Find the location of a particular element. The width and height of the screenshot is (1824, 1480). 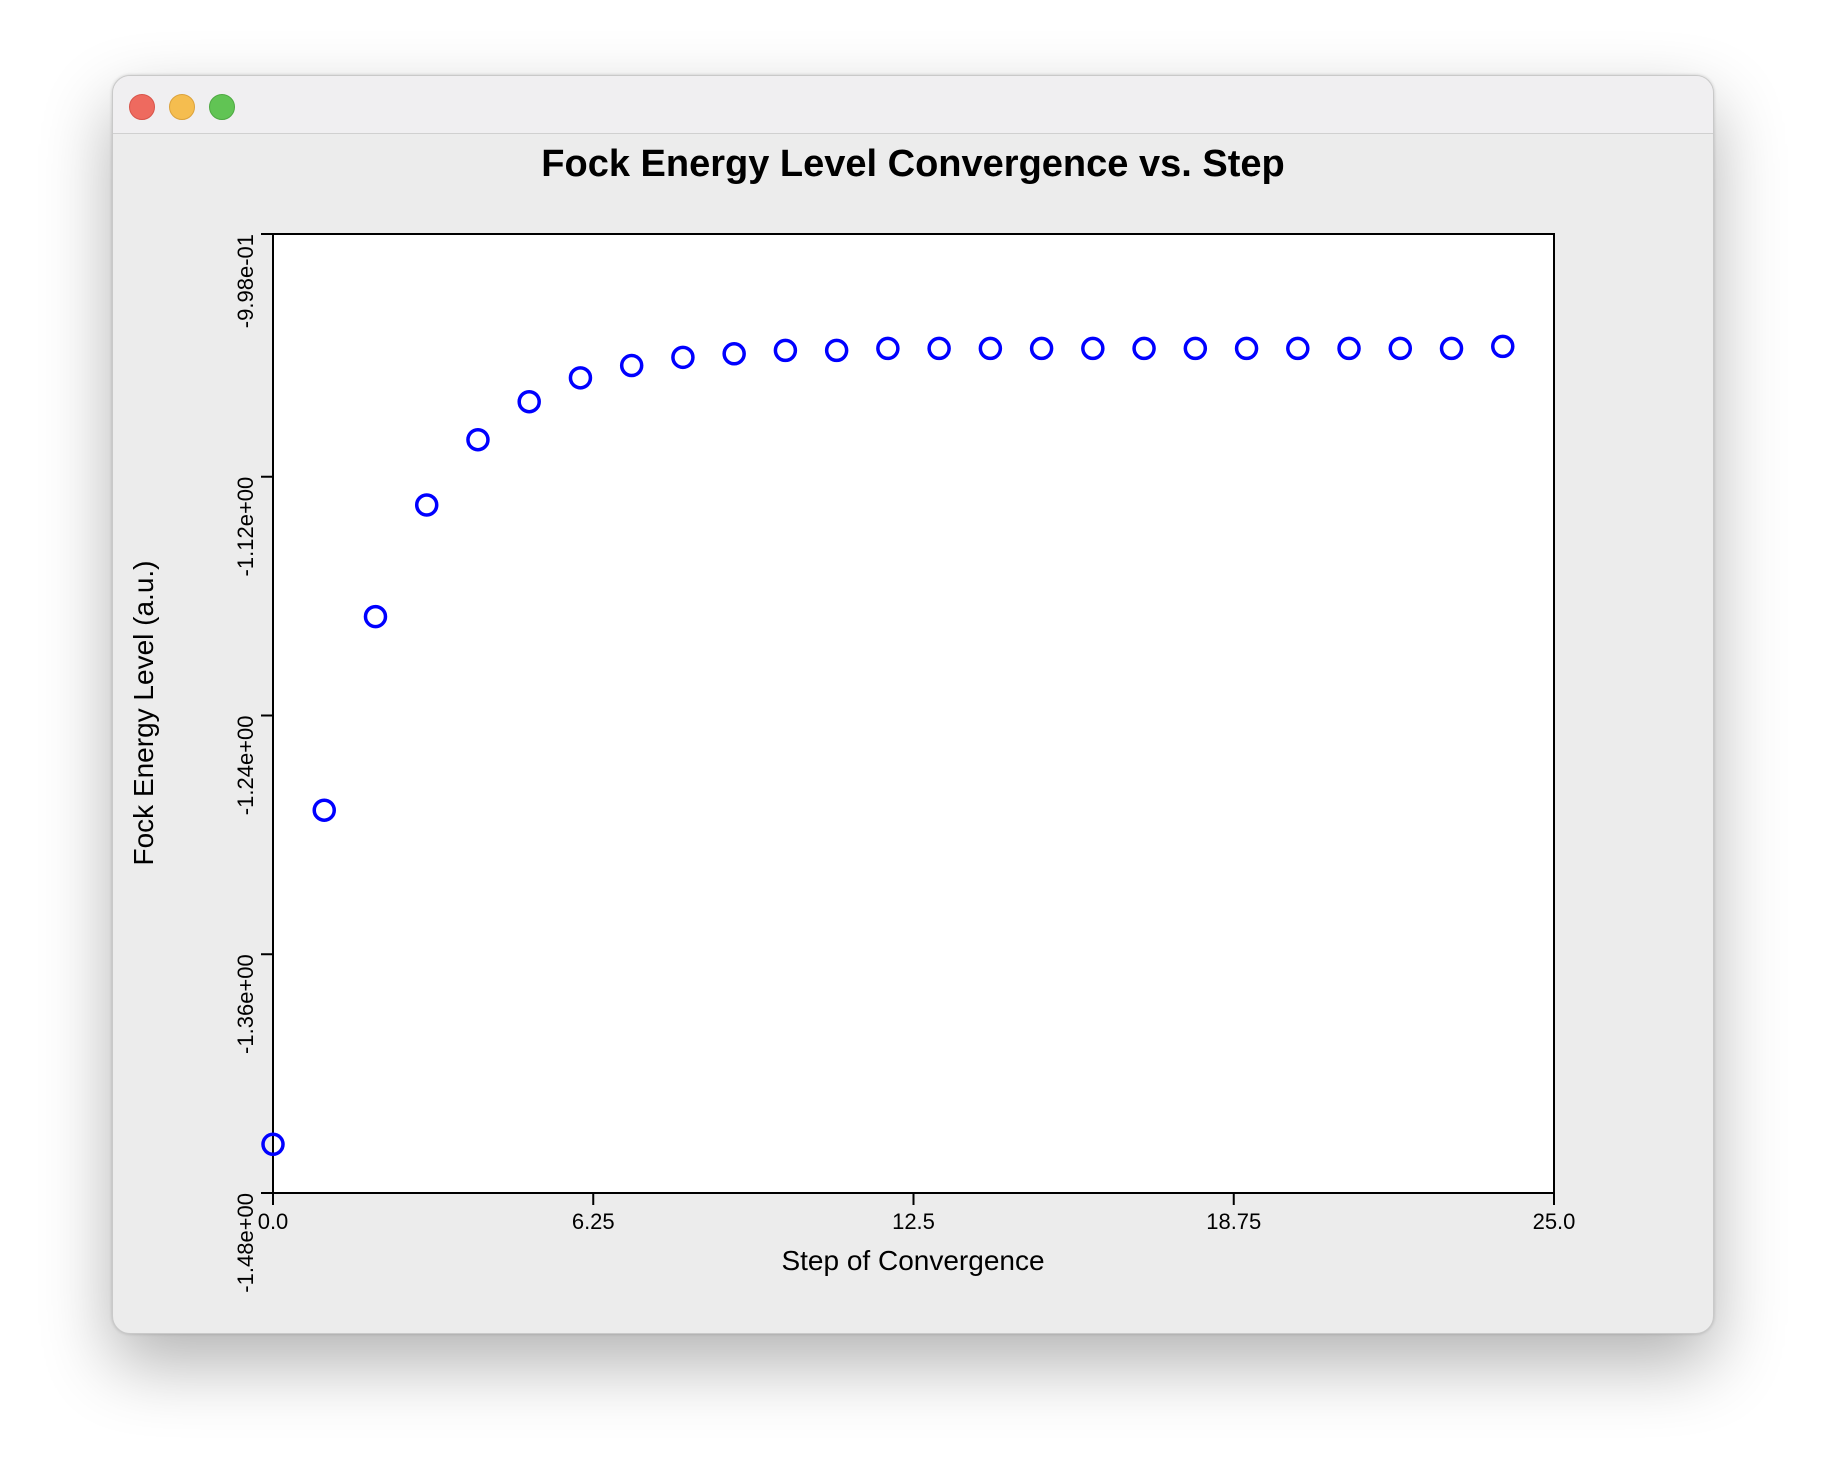

y-tick-label: -9.98e-01 is located at coordinates (245, 281).